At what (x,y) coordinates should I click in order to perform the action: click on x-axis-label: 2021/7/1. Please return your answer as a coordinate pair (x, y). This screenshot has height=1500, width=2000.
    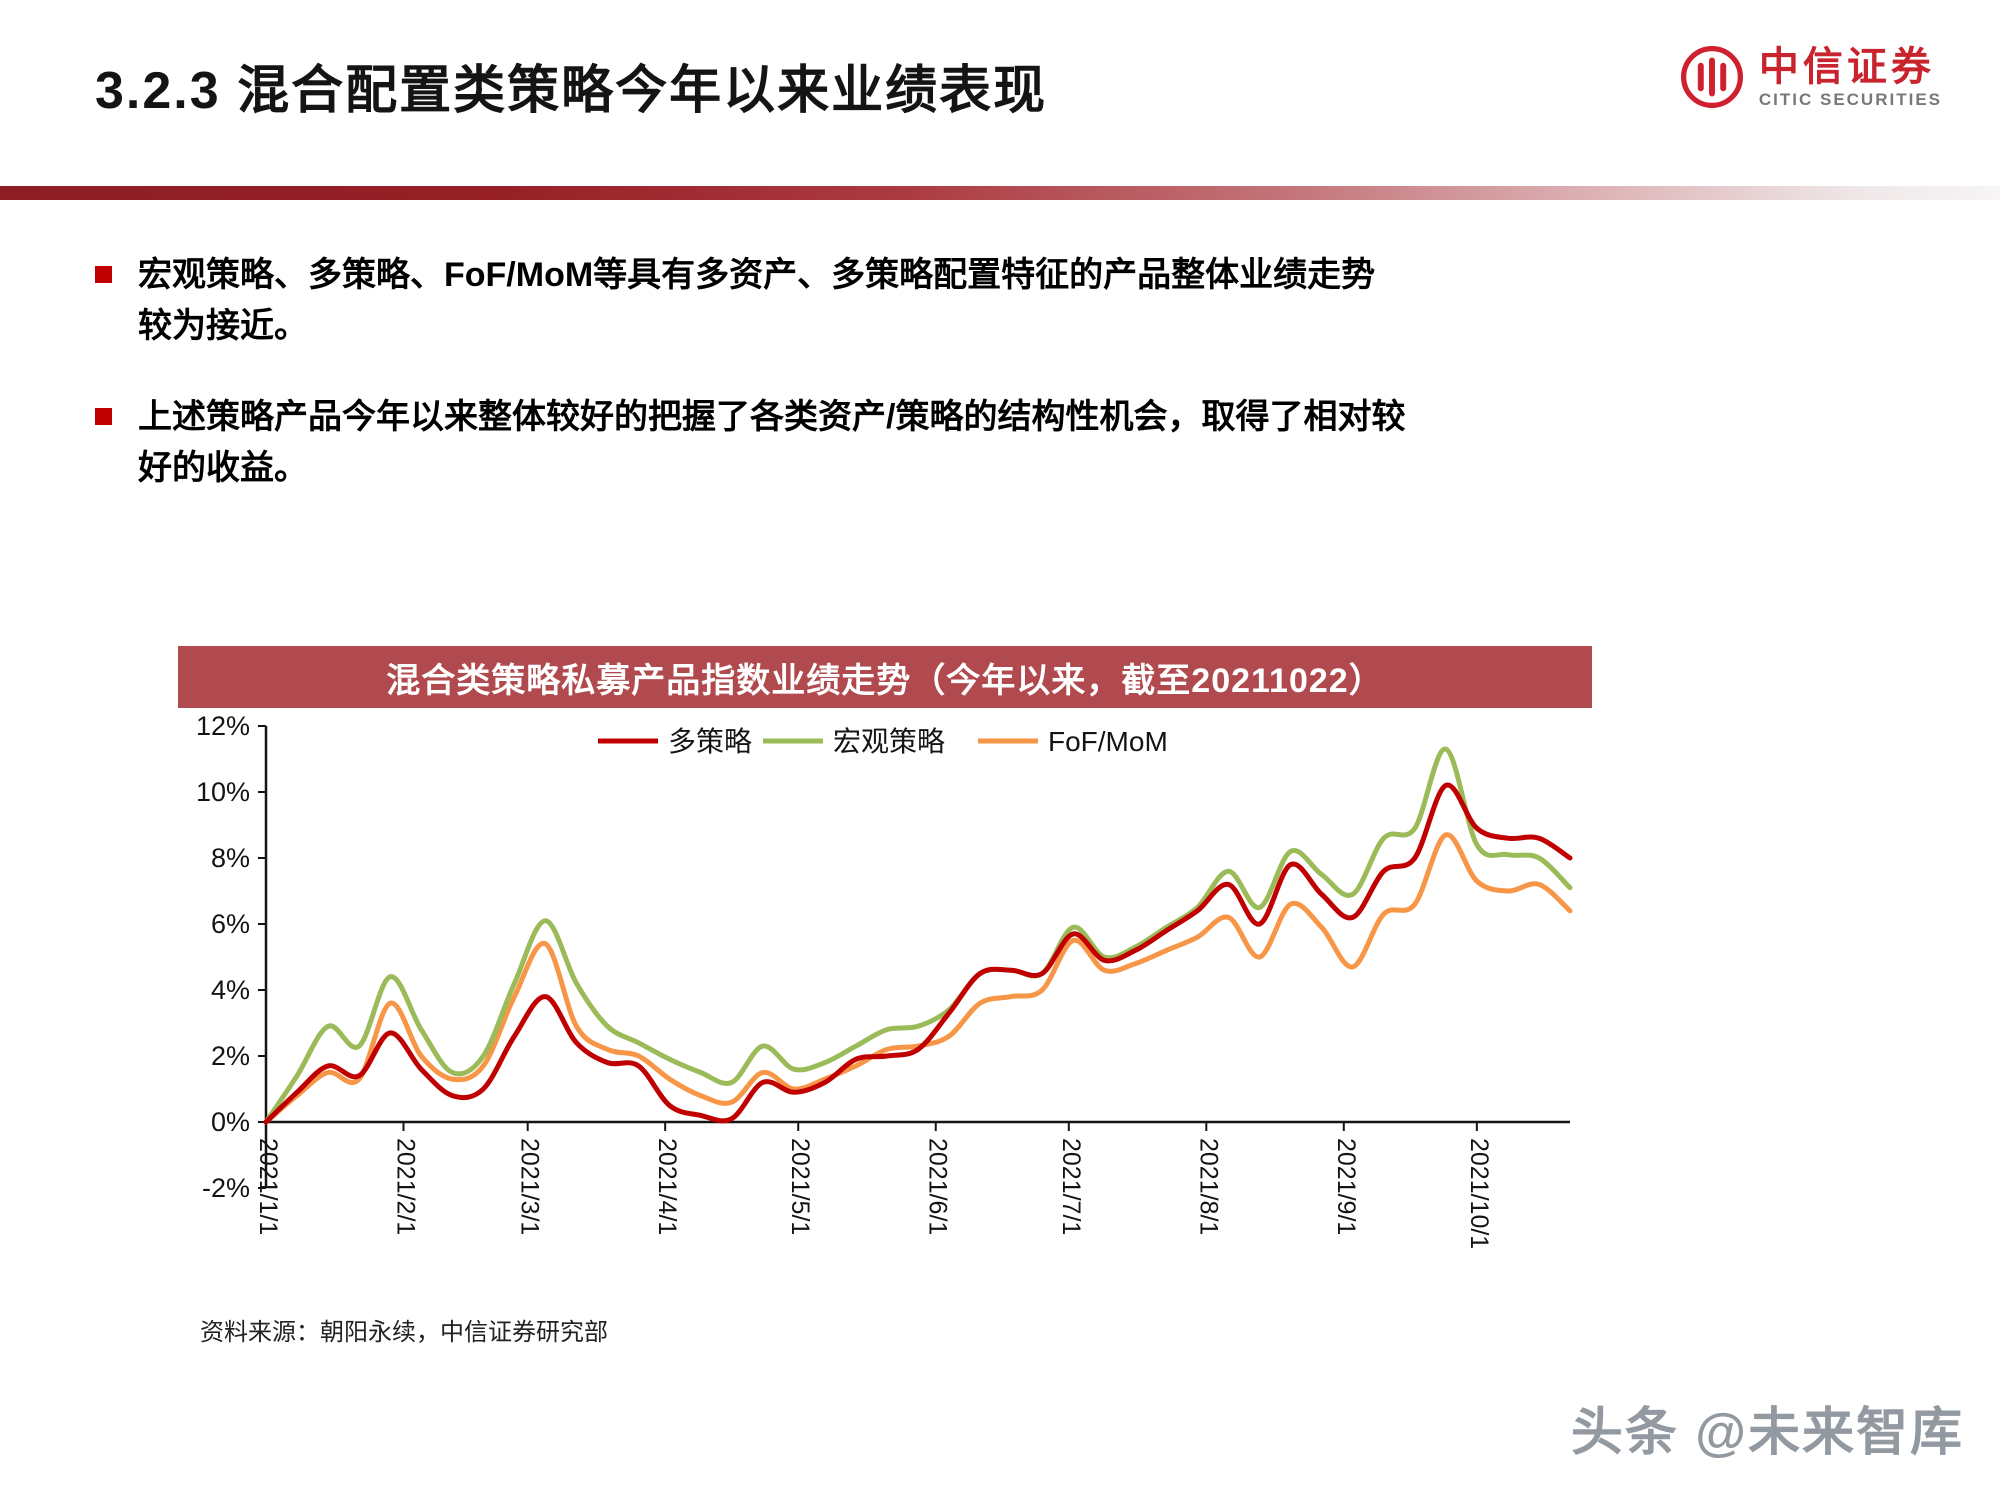
    Looking at the image, I should click on (1071, 1186).